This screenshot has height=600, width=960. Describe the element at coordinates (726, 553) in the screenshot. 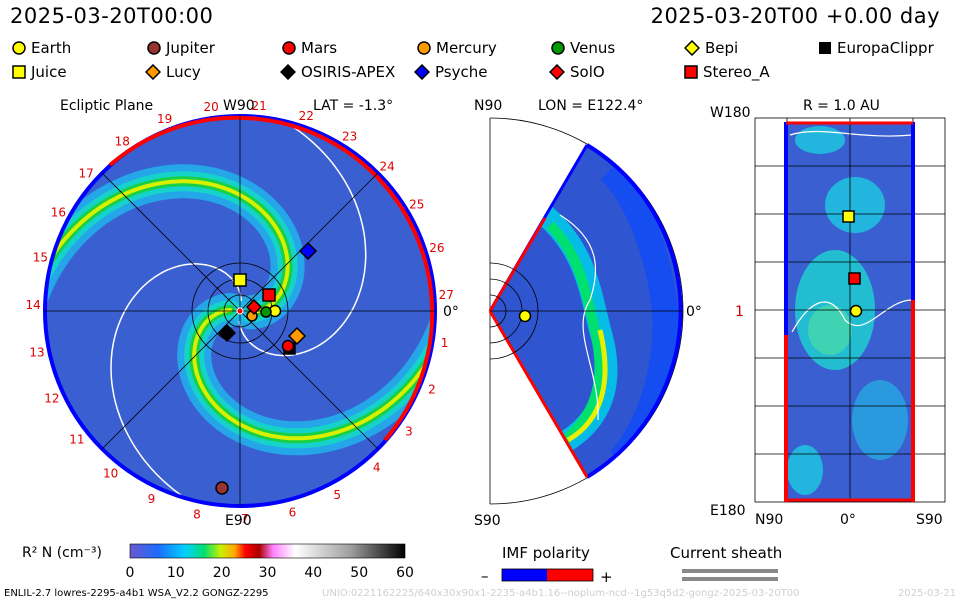

I see `current-sheath-label: Current sheath` at that location.